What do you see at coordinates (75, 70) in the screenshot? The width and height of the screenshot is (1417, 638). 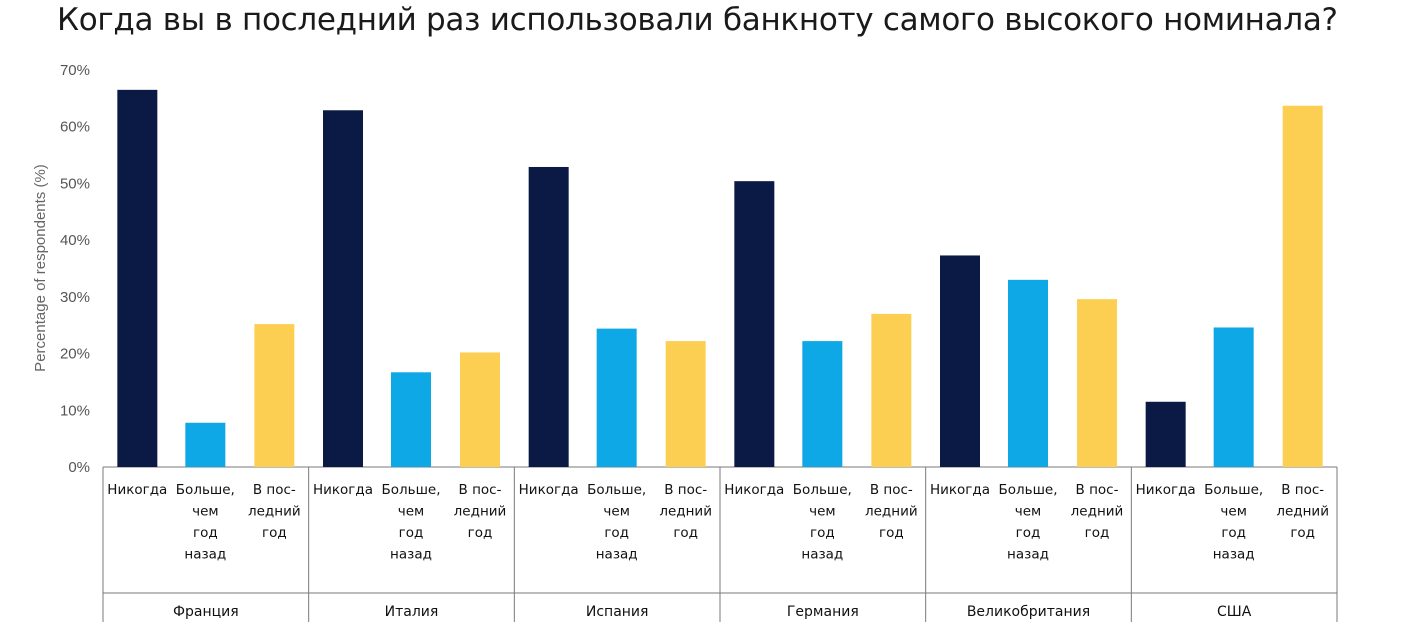 I see `y-tick-label: 70%` at bounding box center [75, 70].